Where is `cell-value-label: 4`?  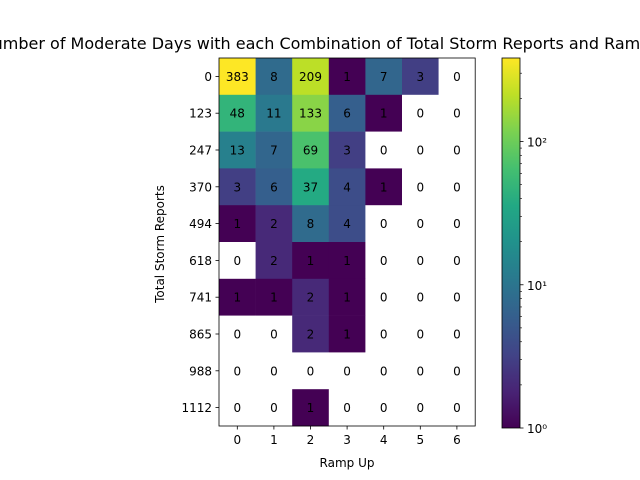
cell-value-label: 4 is located at coordinates (347, 187).